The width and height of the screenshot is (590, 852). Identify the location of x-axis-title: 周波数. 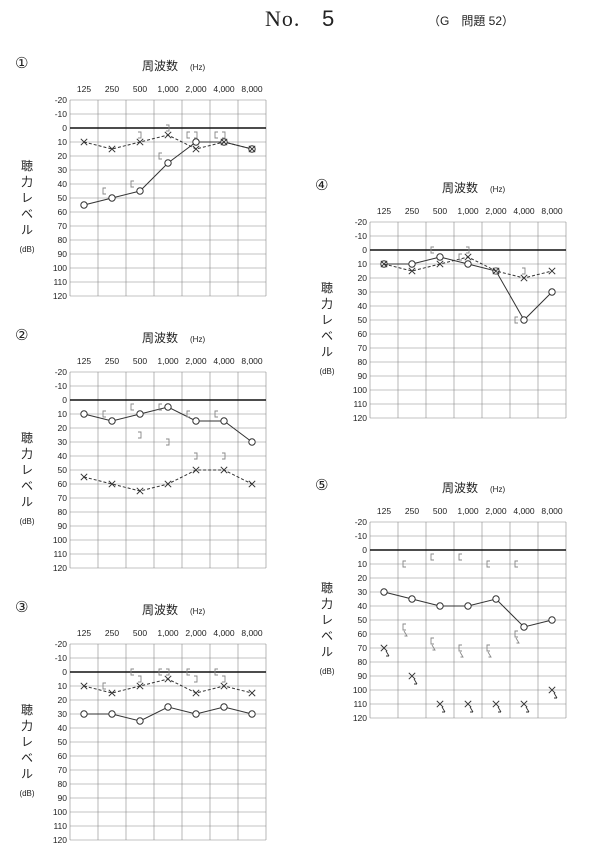
(160, 337).